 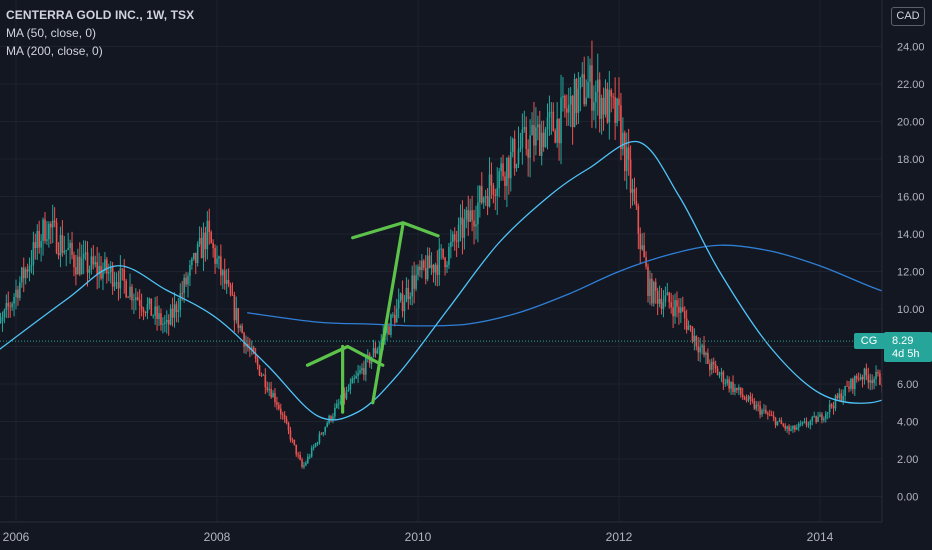 What do you see at coordinates (911, 123) in the screenshot?
I see `y-tick-label: 20.00` at bounding box center [911, 123].